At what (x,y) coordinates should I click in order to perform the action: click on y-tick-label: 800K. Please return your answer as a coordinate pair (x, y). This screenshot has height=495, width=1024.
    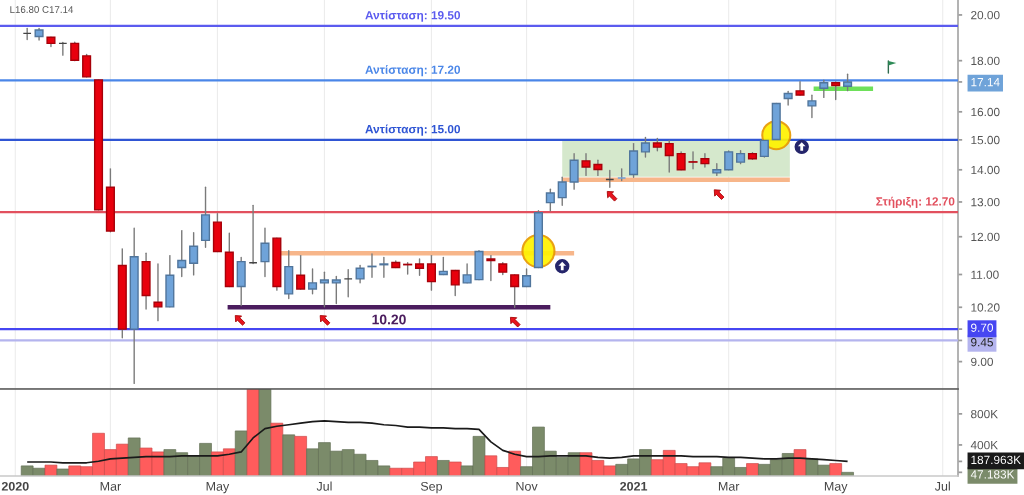
    Looking at the image, I should click on (984, 414).